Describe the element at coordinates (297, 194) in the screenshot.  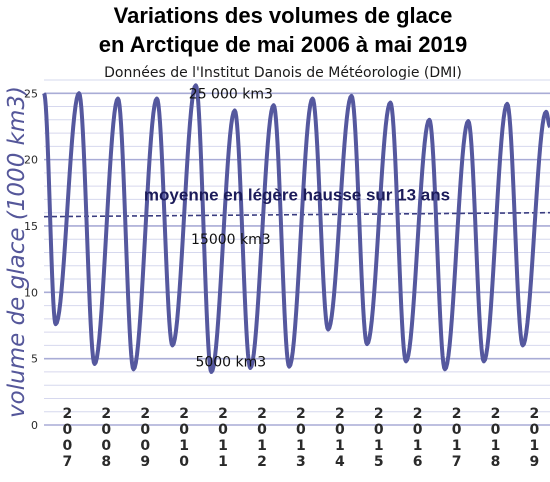
I see `trend-annotation: moyenne en légère hausse sur 13 ans` at that location.